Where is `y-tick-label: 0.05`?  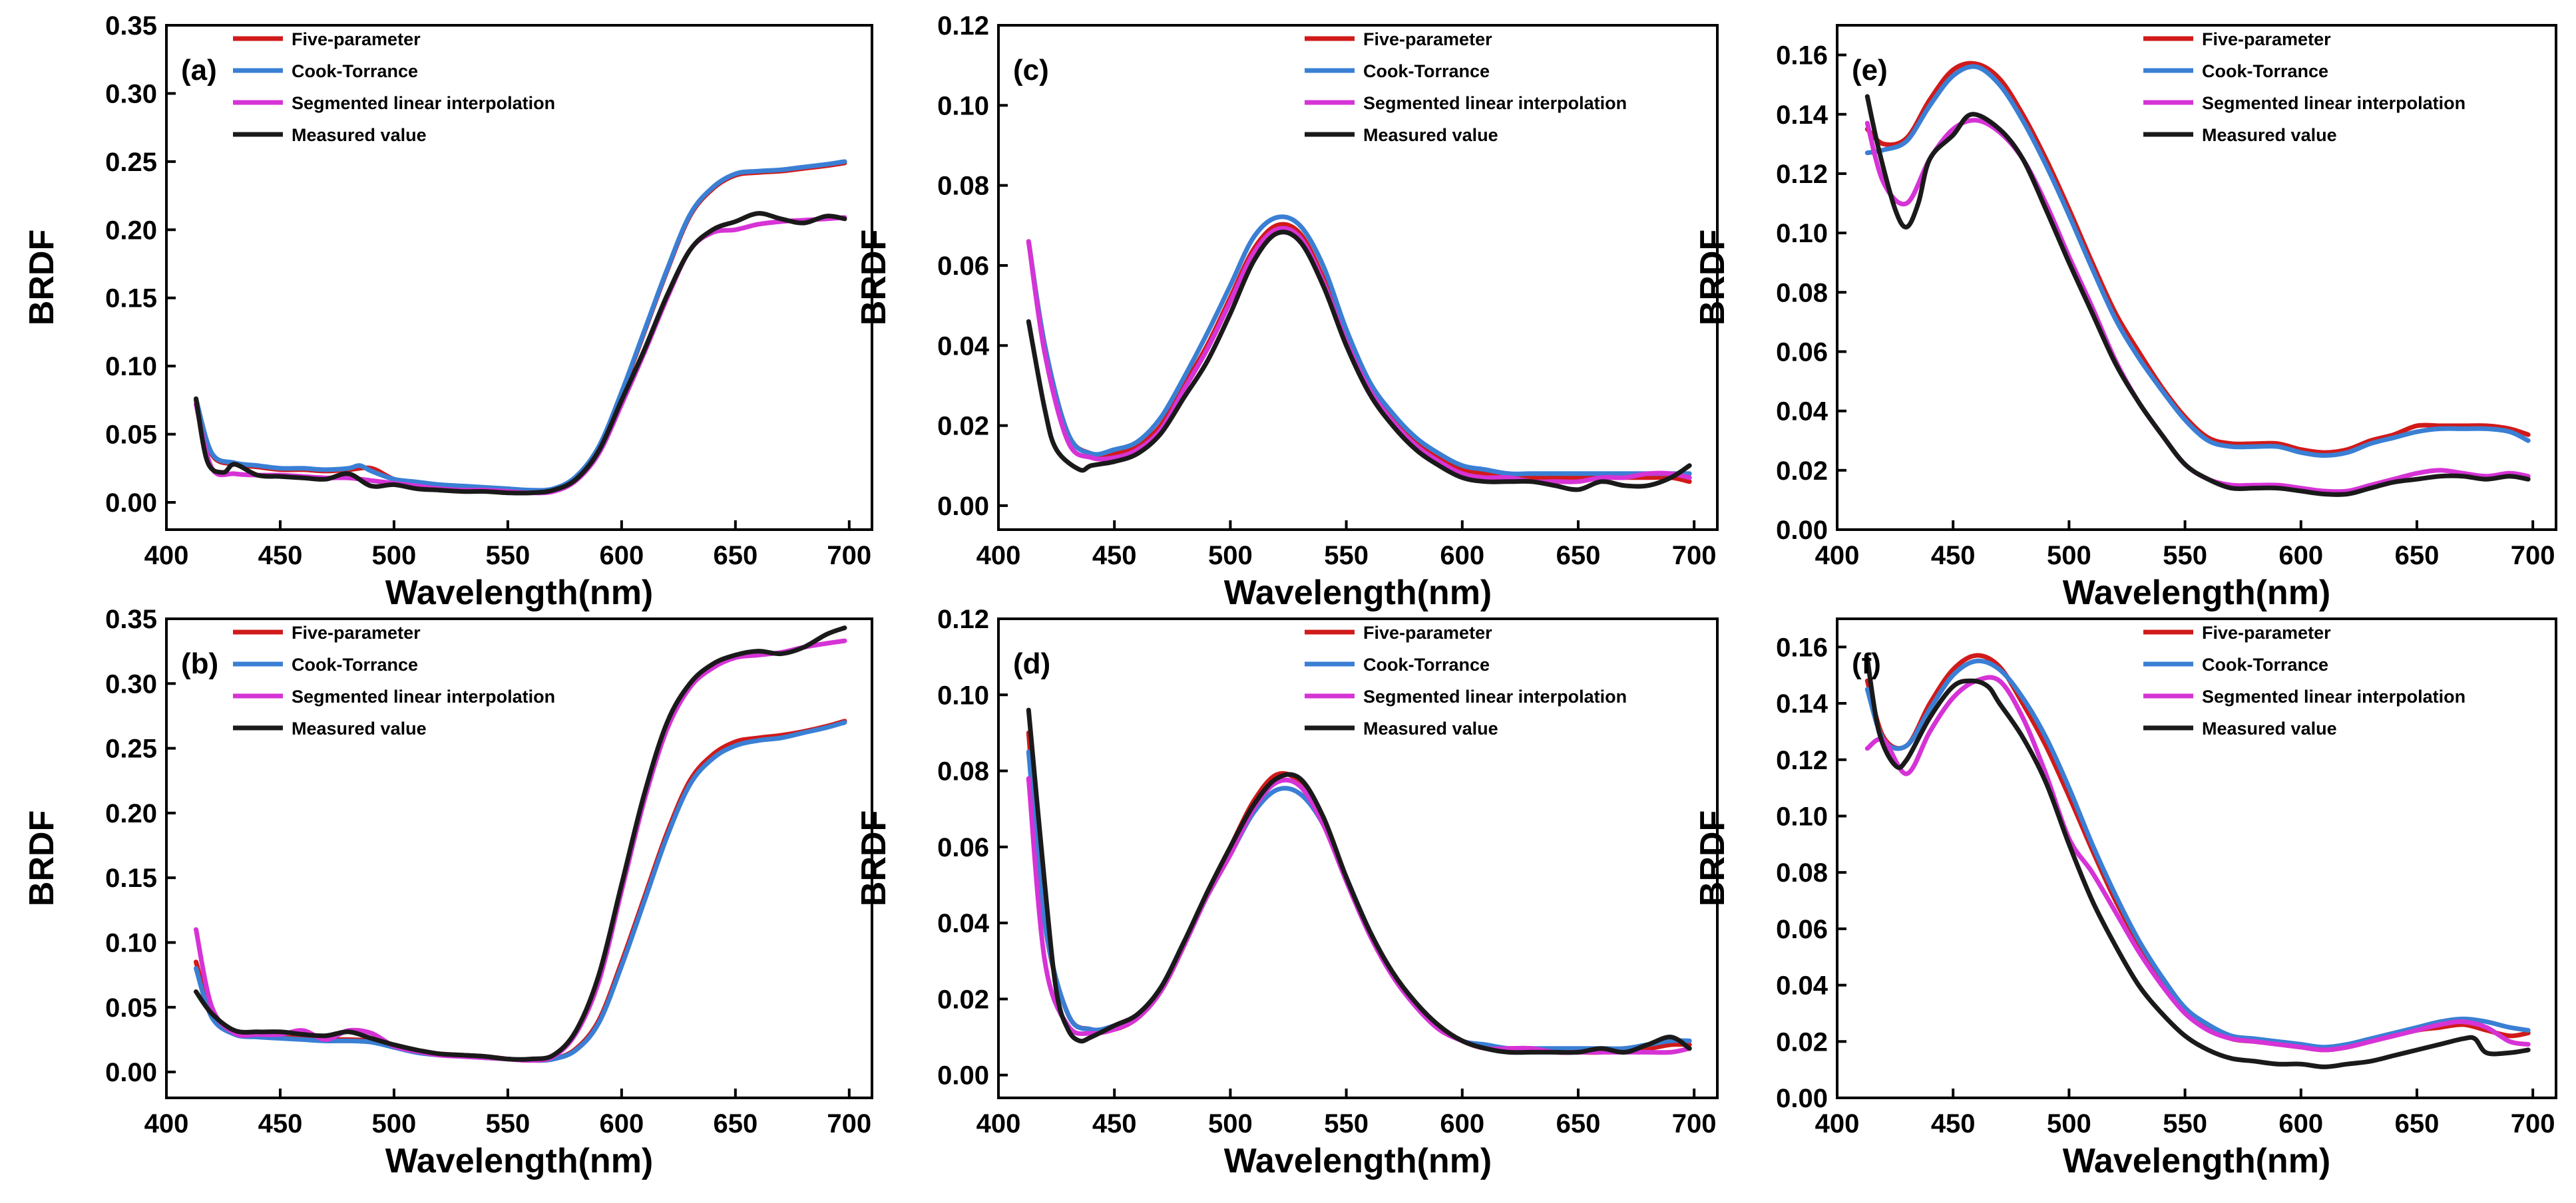 y-tick-label: 0.05 is located at coordinates (131, 1008).